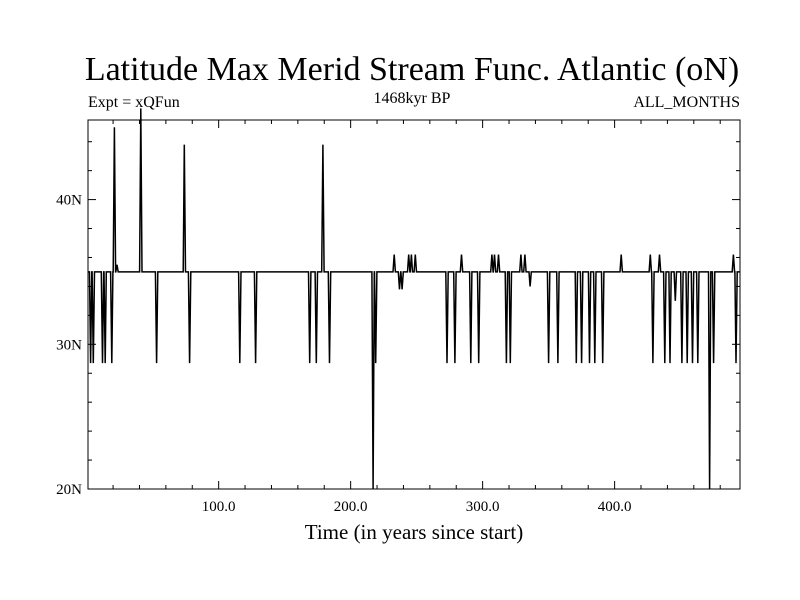  What do you see at coordinates (351, 507) in the screenshot?
I see `x-tick-label: 200.0` at bounding box center [351, 507].